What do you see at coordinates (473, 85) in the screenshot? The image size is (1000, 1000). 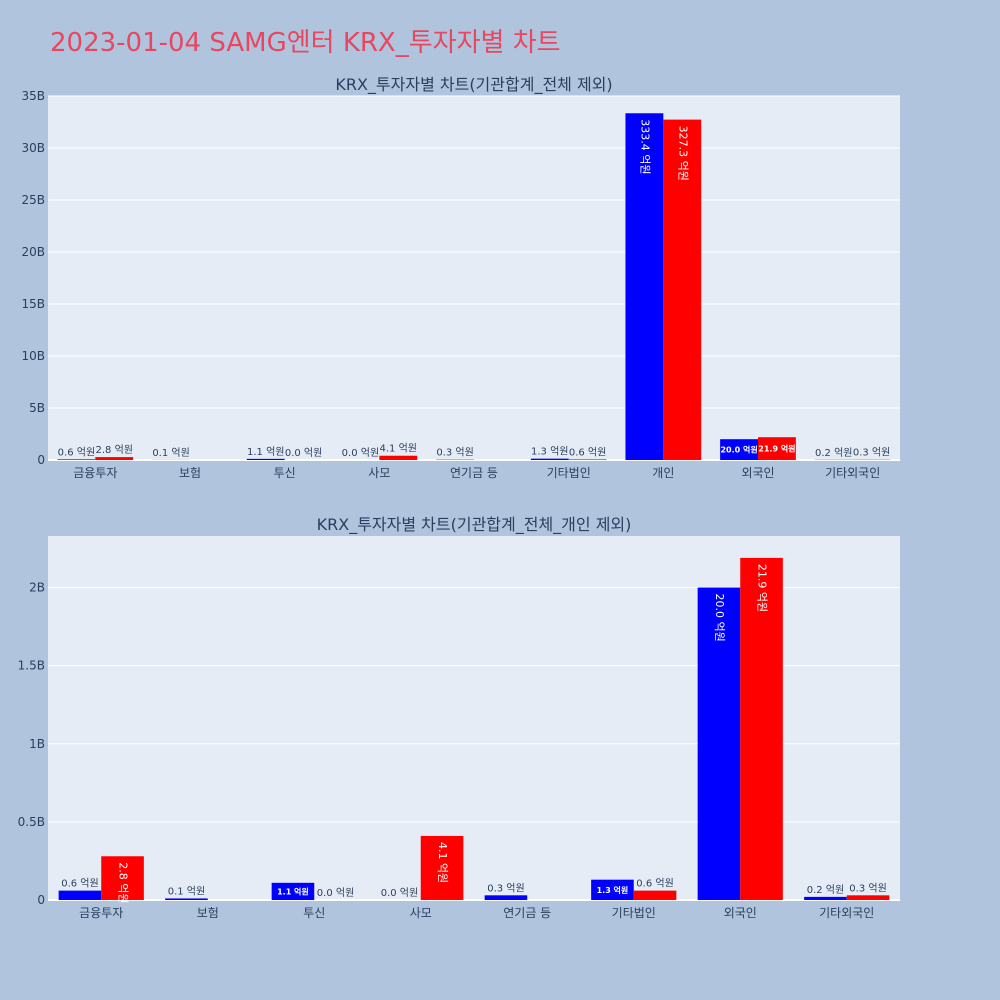 I see `chart-title: KRX_투자자별 차트(기관합계_전체 제외)` at bounding box center [473, 85].